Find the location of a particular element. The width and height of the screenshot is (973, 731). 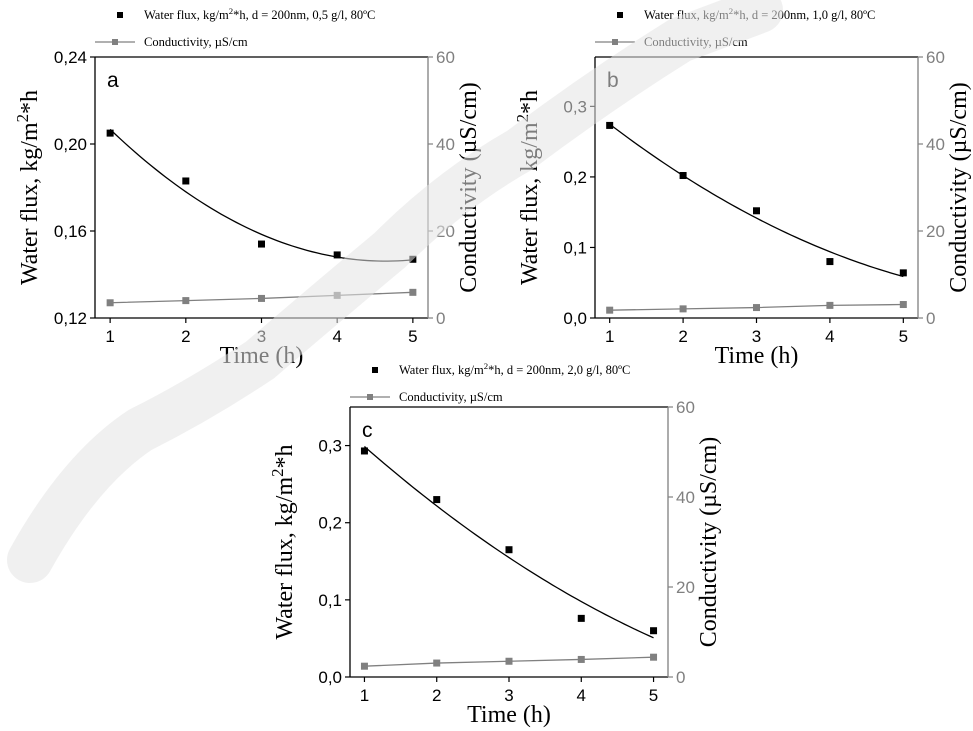

panel-letter: a is located at coordinates (113, 80).